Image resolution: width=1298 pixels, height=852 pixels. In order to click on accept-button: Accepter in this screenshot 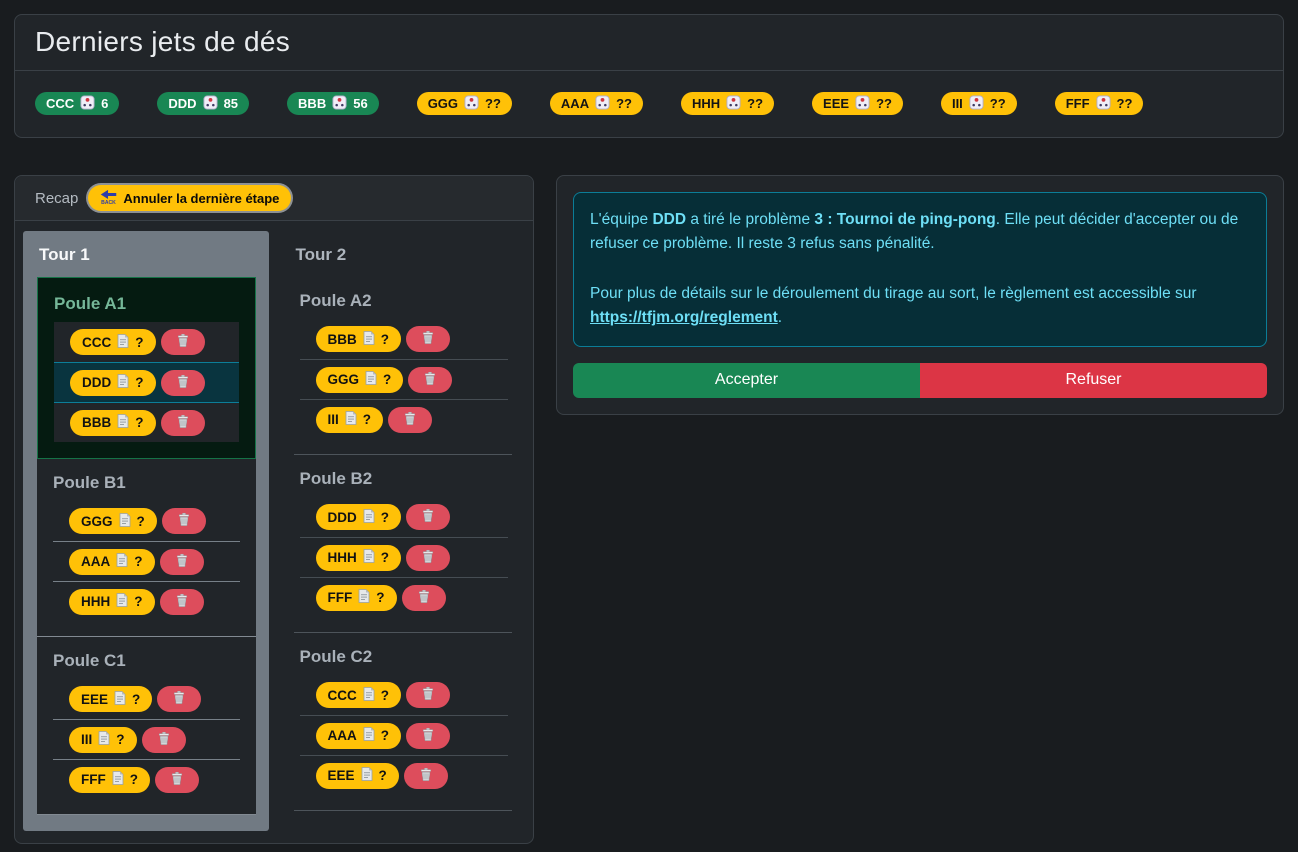, I will do `click(746, 380)`.